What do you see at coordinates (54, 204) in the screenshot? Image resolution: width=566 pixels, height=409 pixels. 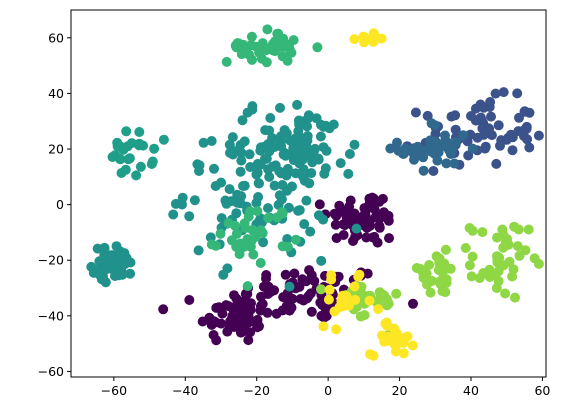 I see `y-axis: −60 −40 −20 0 20 40 60` at bounding box center [54, 204].